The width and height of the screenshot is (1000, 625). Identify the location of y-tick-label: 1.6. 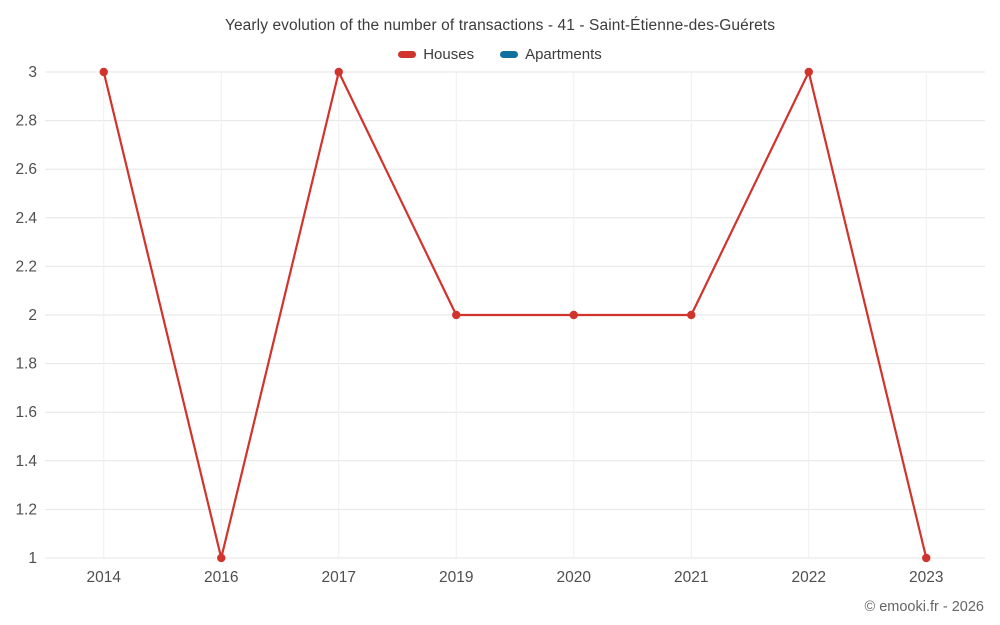
(26, 412).